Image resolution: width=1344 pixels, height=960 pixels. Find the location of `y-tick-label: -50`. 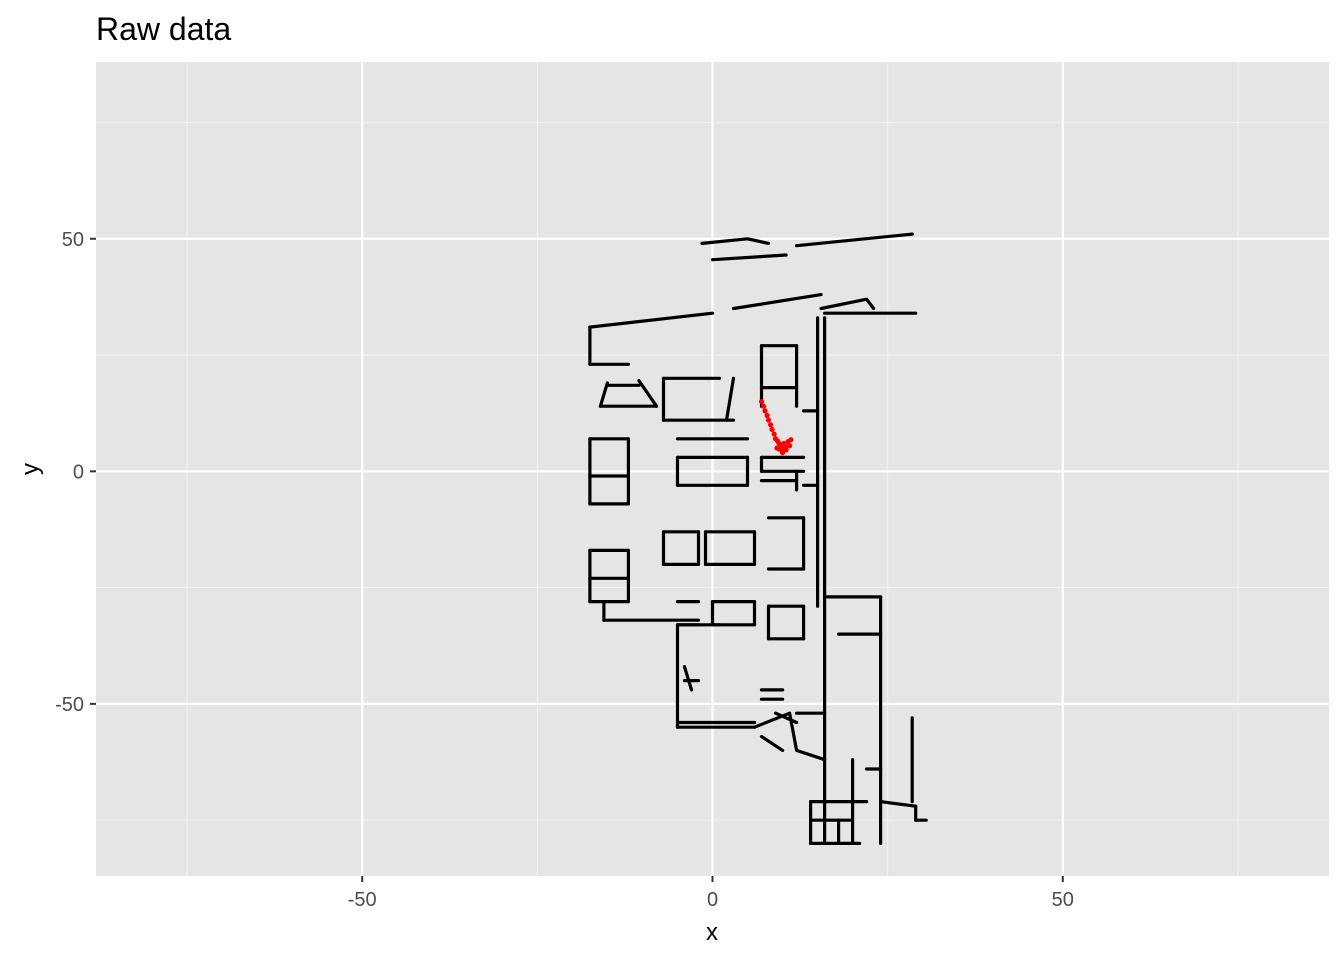

y-tick-label: -50 is located at coordinates (69, 705).